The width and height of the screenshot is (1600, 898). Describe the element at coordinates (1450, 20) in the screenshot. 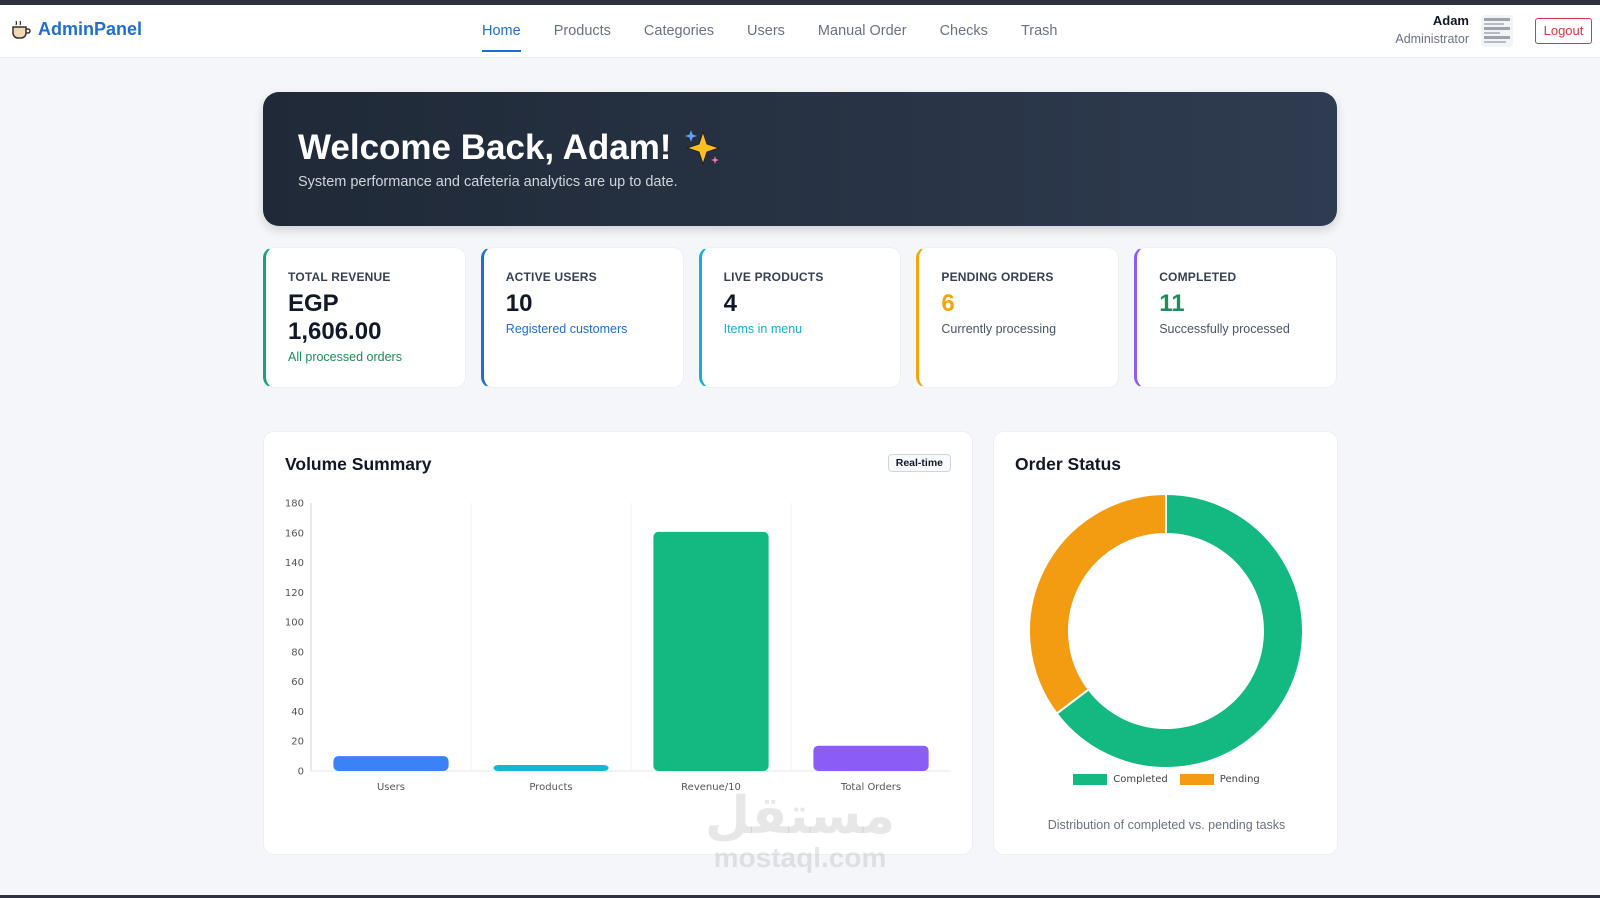

I see `user-name: Adam` at that location.